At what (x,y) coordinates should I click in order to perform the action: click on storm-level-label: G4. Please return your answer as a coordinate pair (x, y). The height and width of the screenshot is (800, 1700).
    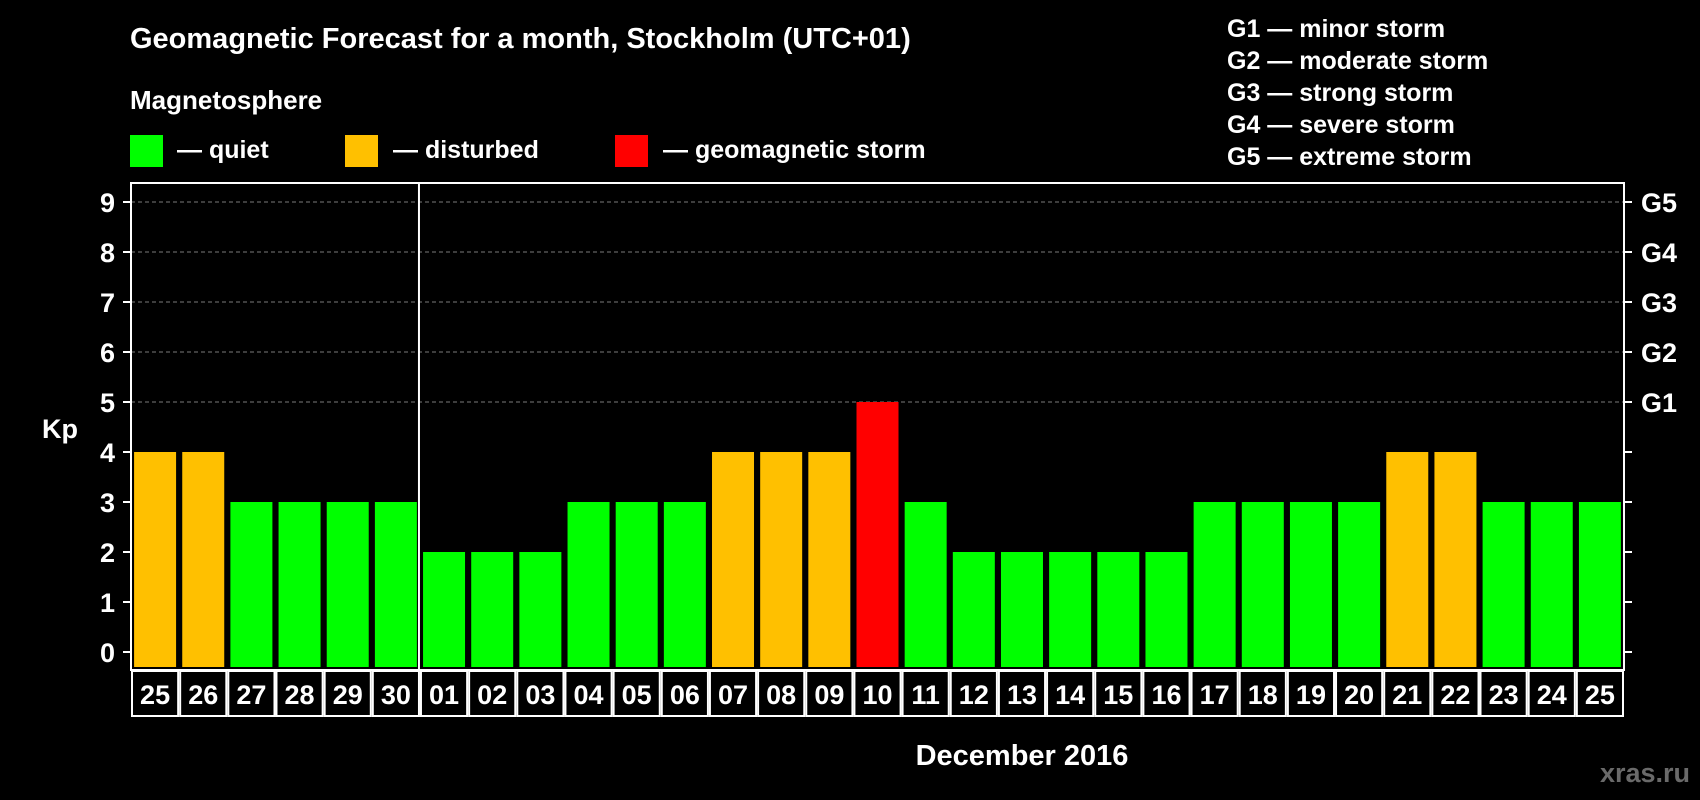
    Looking at the image, I should click on (1659, 253).